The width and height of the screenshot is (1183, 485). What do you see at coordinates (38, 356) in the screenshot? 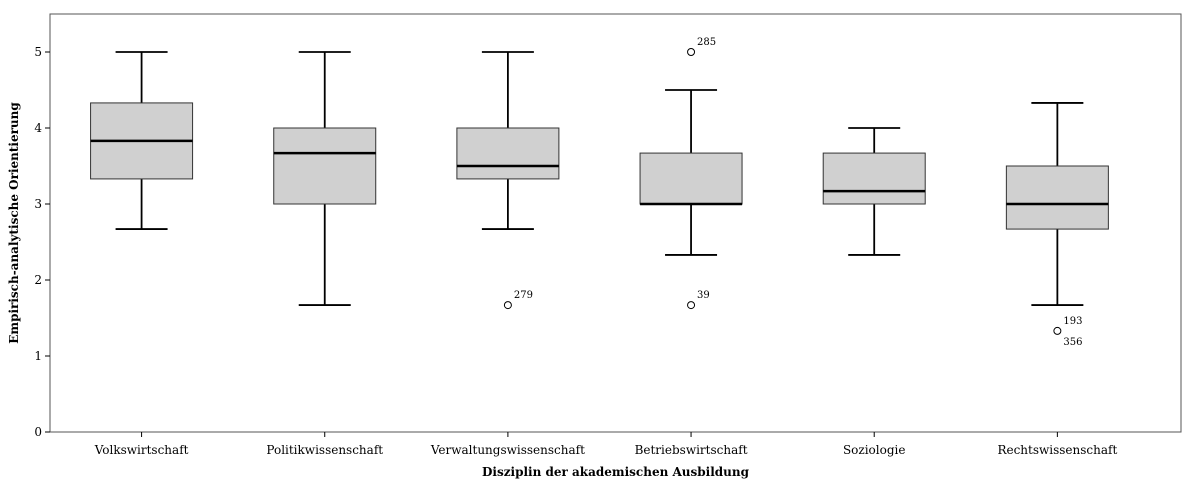
I see `y-tick-label: 1` at bounding box center [38, 356].